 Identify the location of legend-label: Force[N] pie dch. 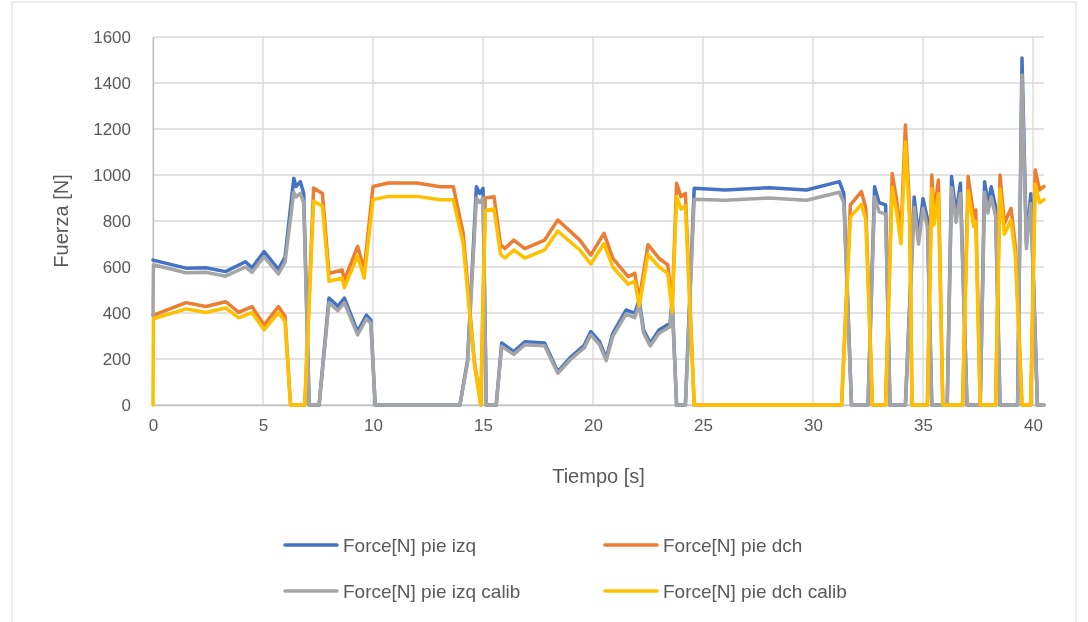
(733, 545).